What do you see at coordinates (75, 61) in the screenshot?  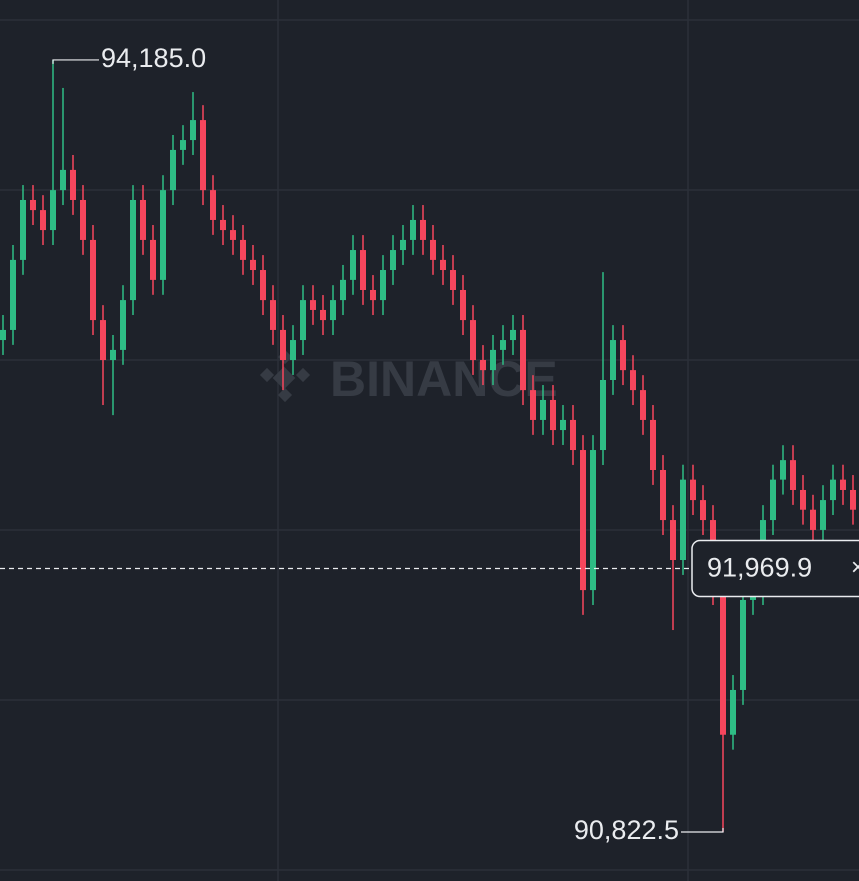 I see `high-marker` at bounding box center [75, 61].